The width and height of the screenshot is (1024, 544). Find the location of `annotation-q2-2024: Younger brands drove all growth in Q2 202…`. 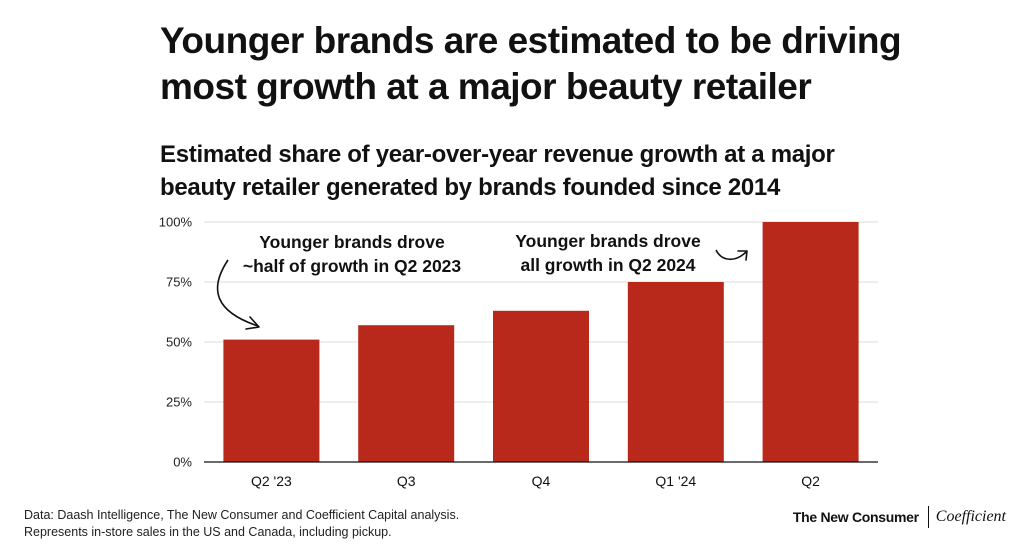

annotation-q2-2024: Younger brands drove all growth in Q2 202… is located at coordinates (608, 253).